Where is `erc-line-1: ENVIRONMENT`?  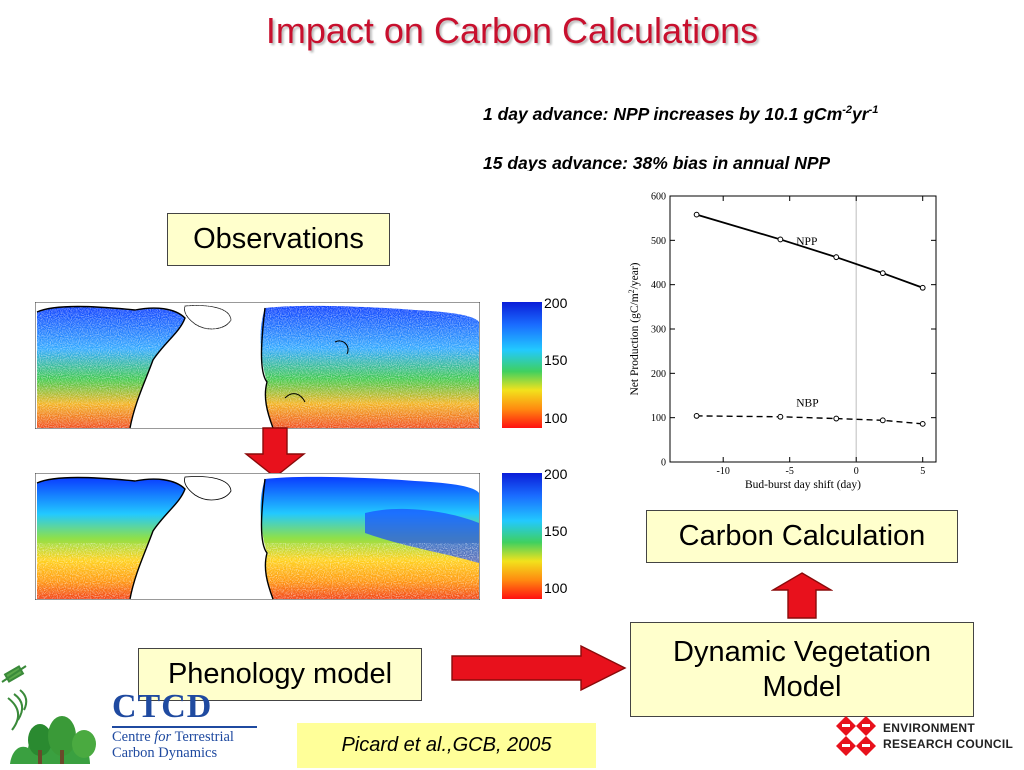 erc-line-1: ENVIRONMENT is located at coordinates (929, 728).